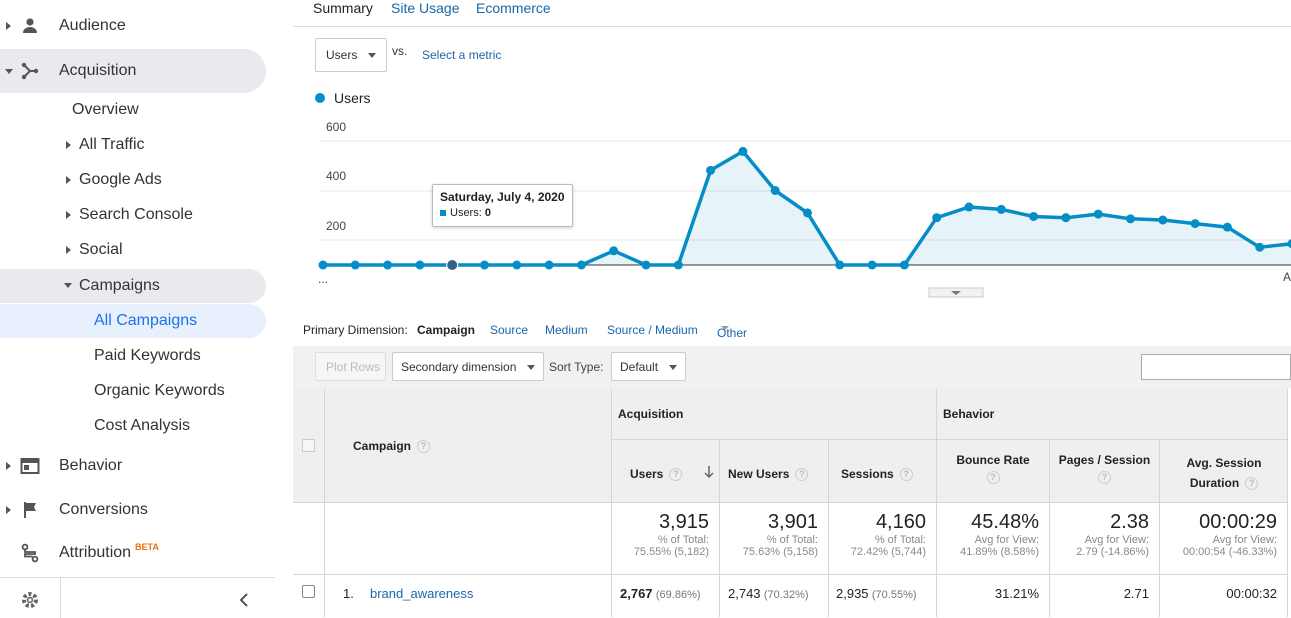 The image size is (1291, 618). I want to click on sidebar-item-organic-keywords: Organic Keywords, so click(137, 391).